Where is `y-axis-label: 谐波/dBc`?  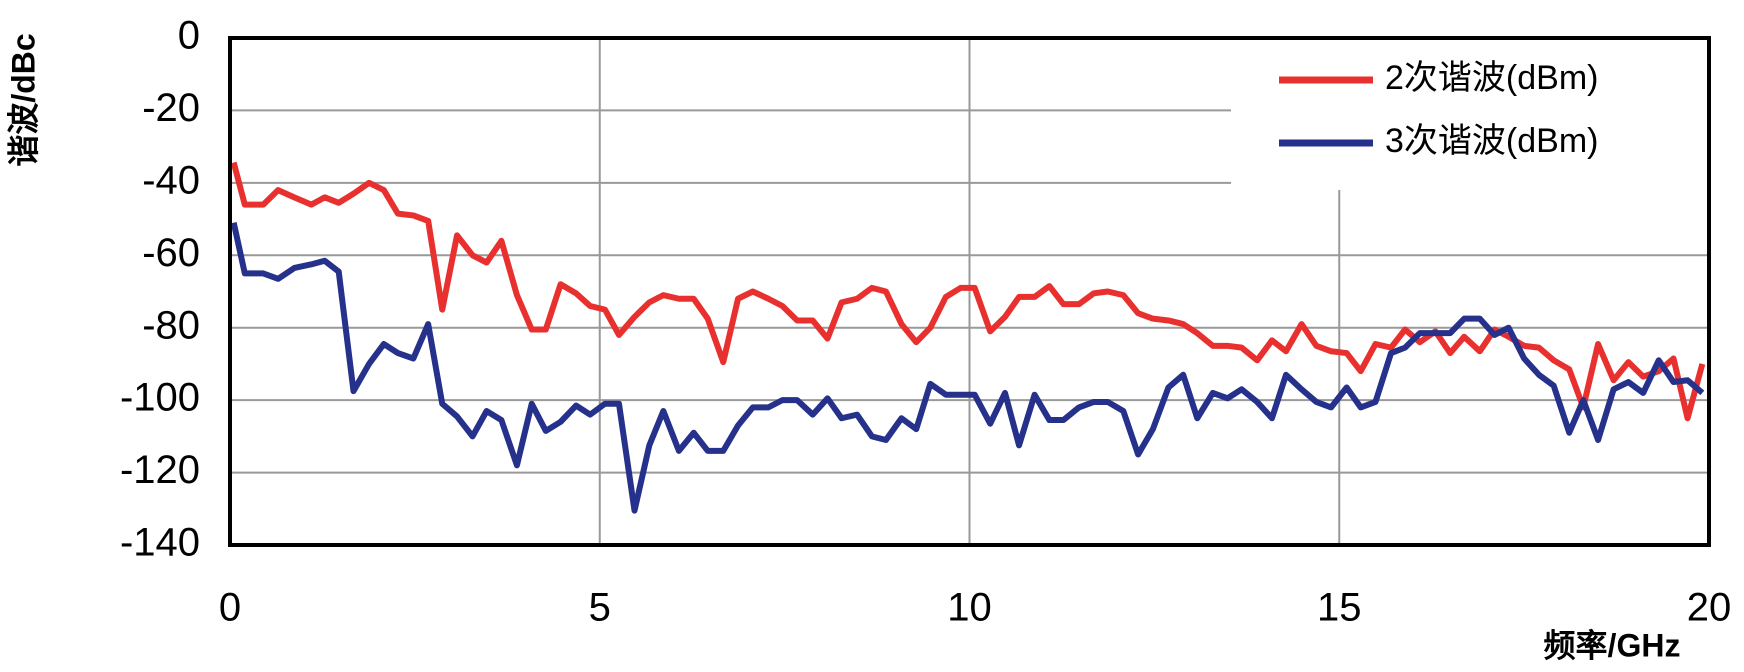
y-axis-label: 谐波/dBc is located at coordinates (23, 99).